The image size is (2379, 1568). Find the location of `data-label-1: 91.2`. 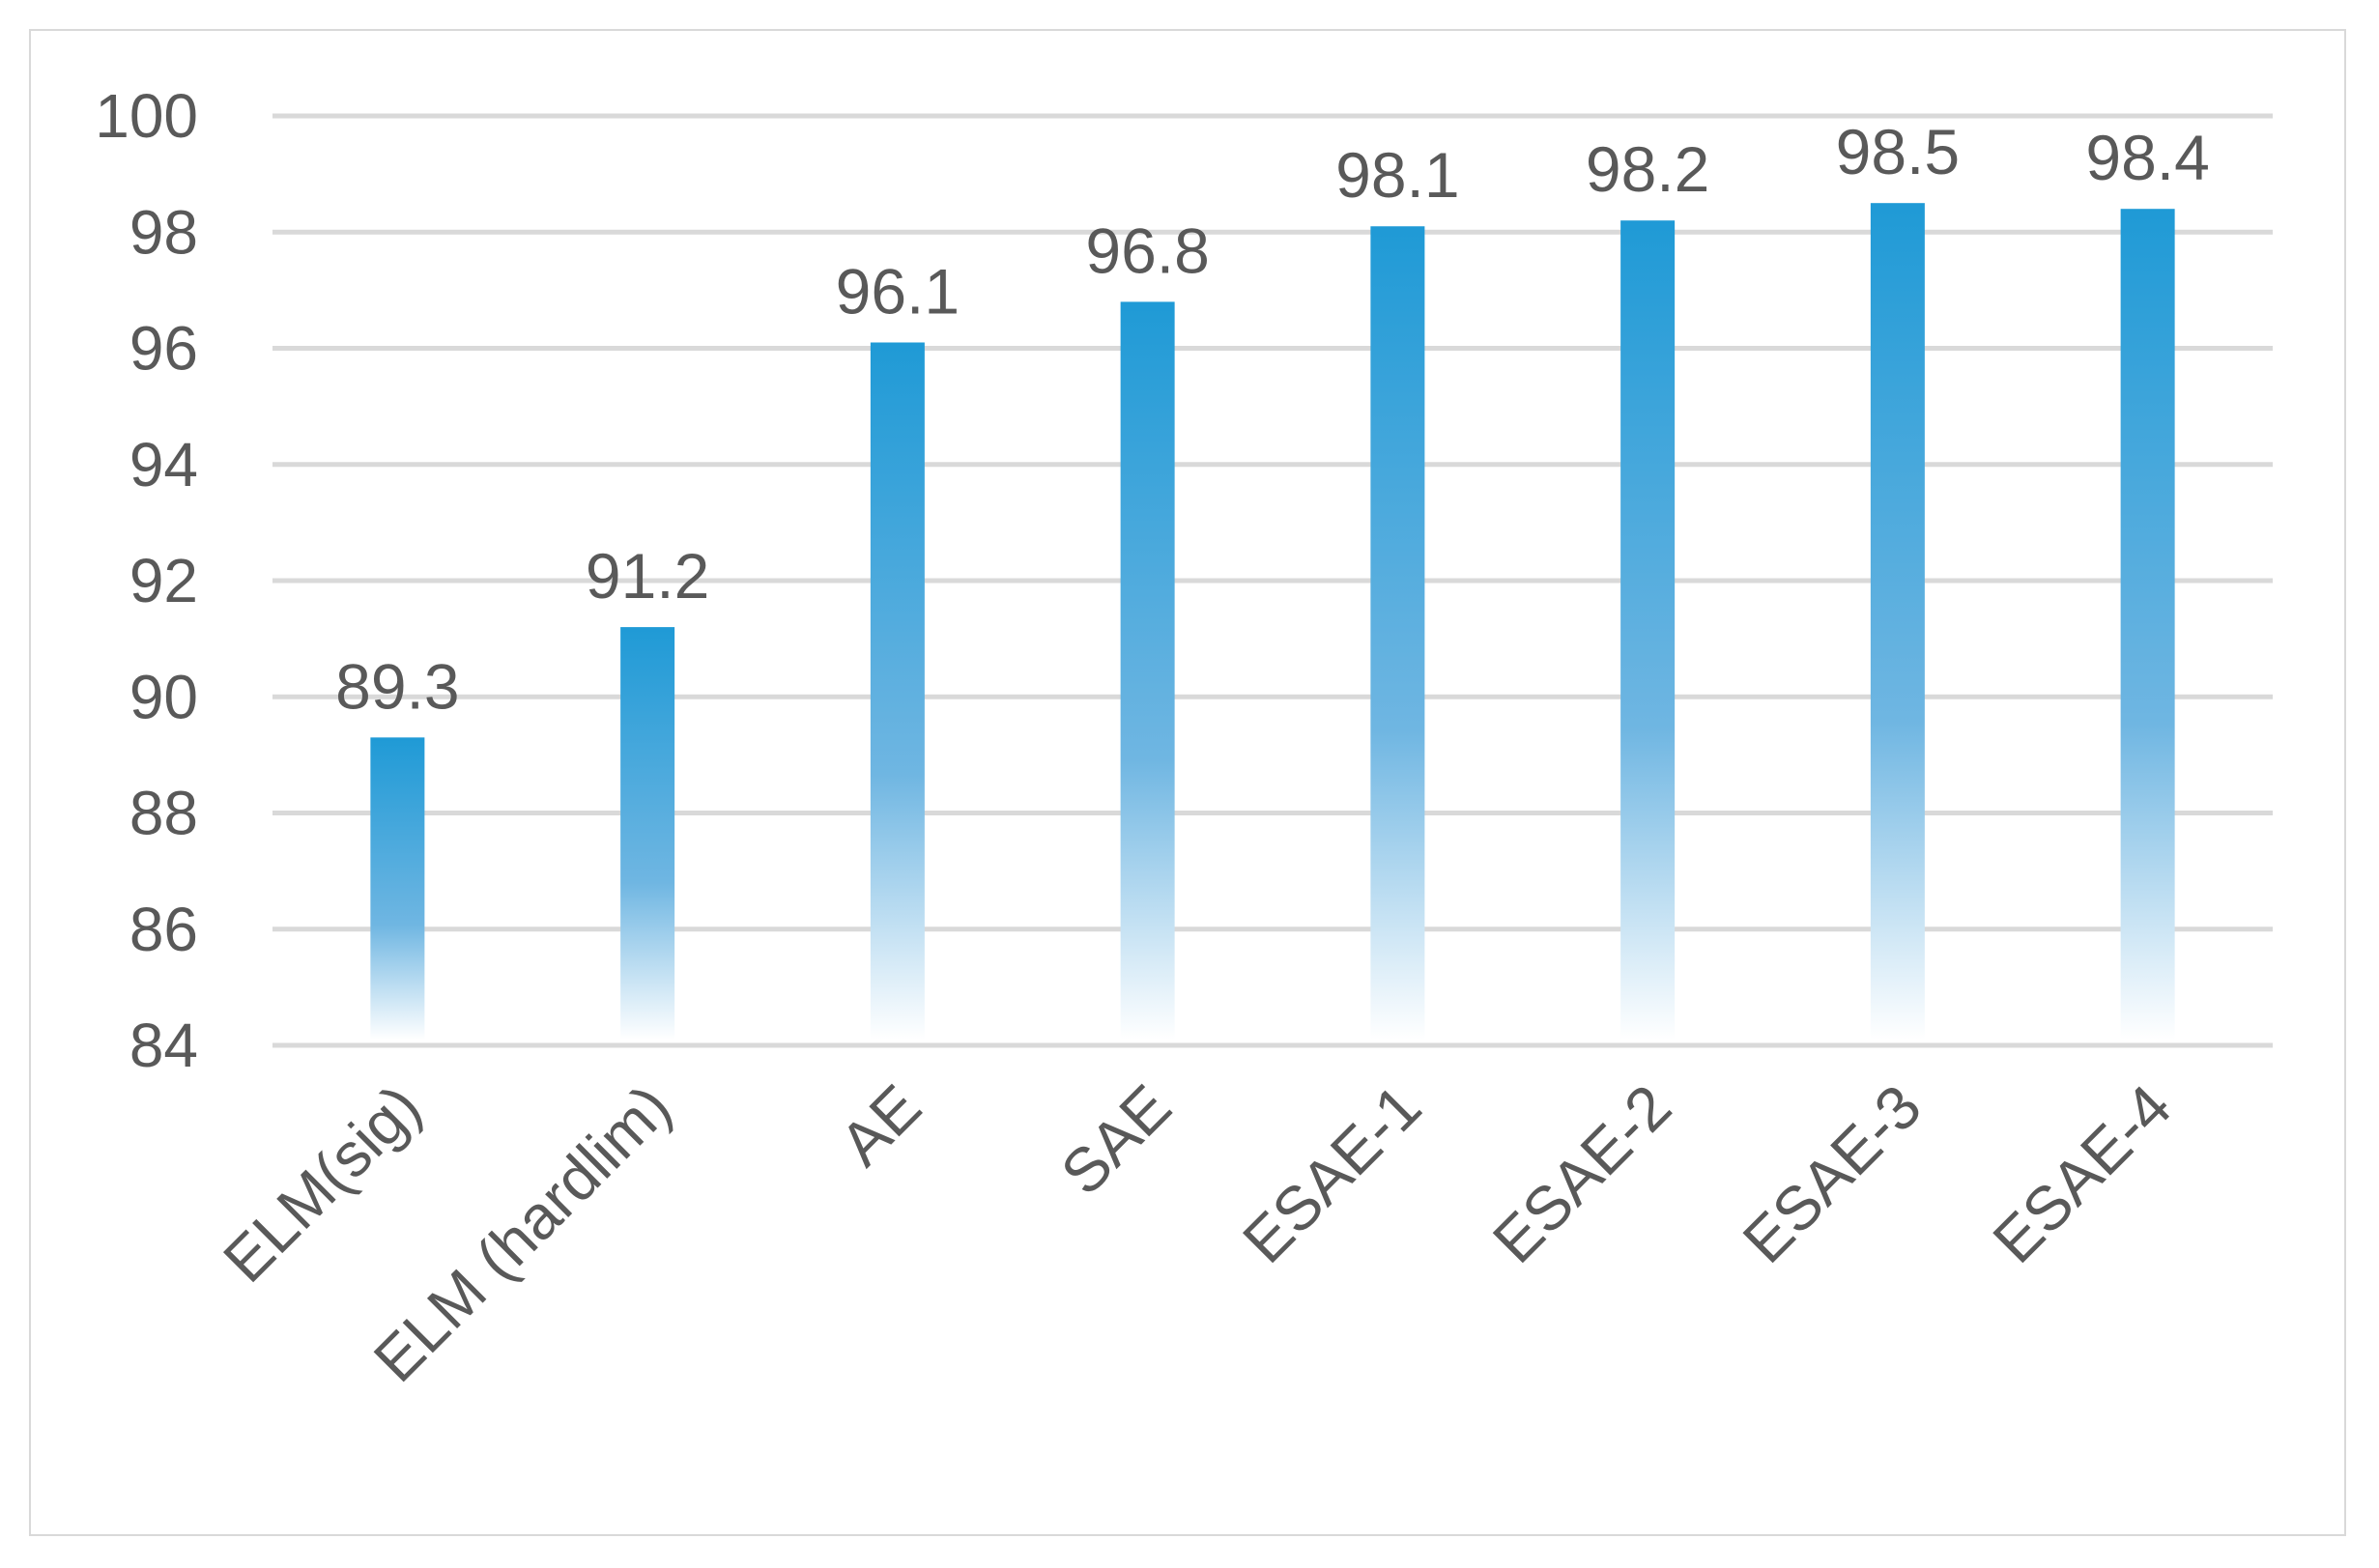

data-label-1: 91.2 is located at coordinates (647, 576).